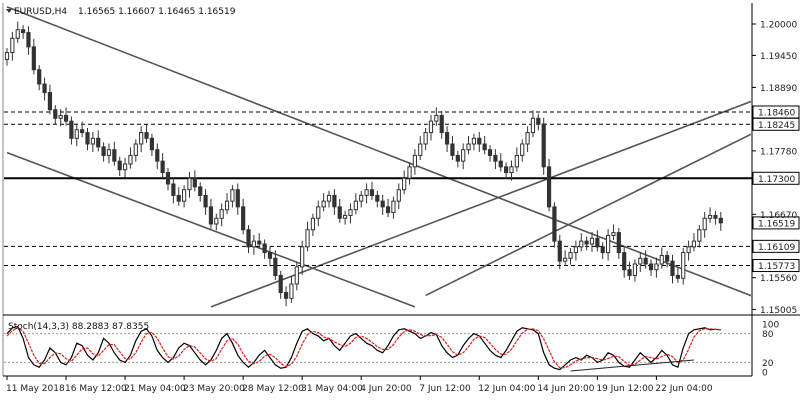 This screenshot has width=800, height=404. What do you see at coordinates (778, 152) in the screenshot?
I see `price-tick-label: 1.17780` at bounding box center [778, 152].